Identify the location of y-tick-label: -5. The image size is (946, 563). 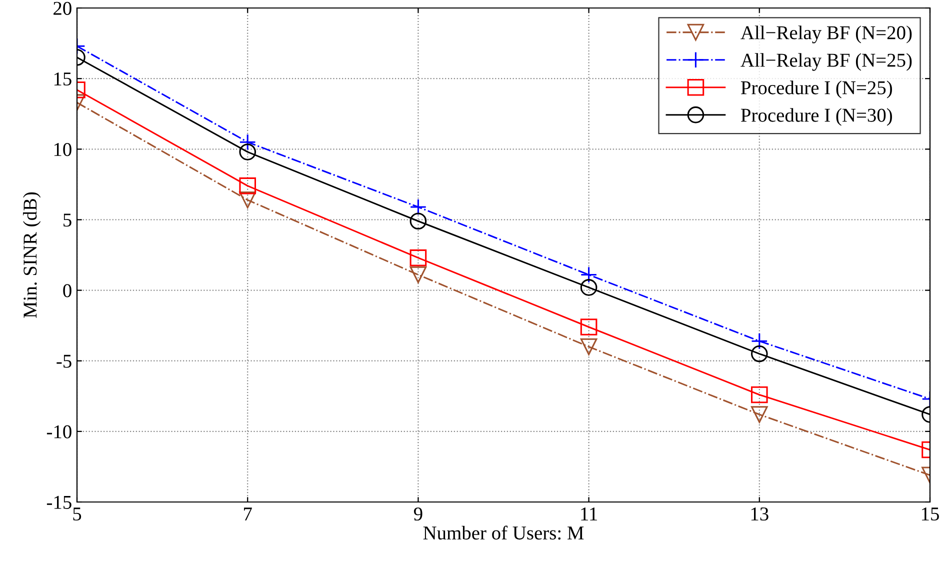
(64, 361).